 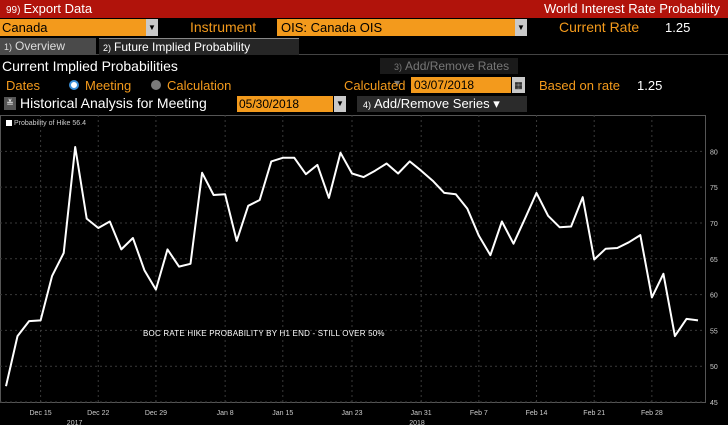 What do you see at coordinates (452, 74) in the screenshot?
I see `add-rates-label: Add/Remove Rates ▾` at bounding box center [452, 74].